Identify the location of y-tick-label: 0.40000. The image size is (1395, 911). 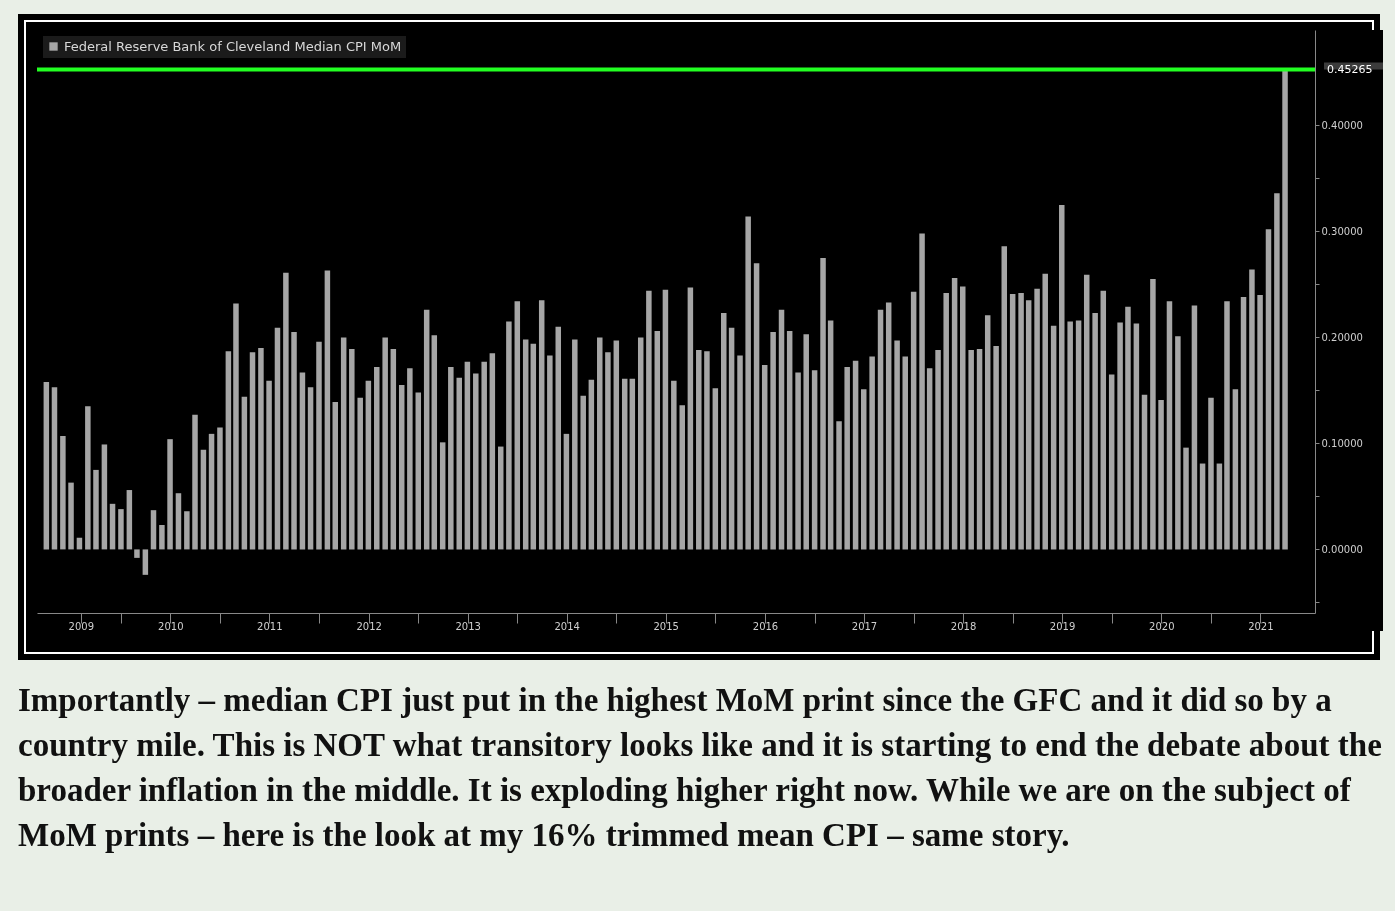
(1342, 125).